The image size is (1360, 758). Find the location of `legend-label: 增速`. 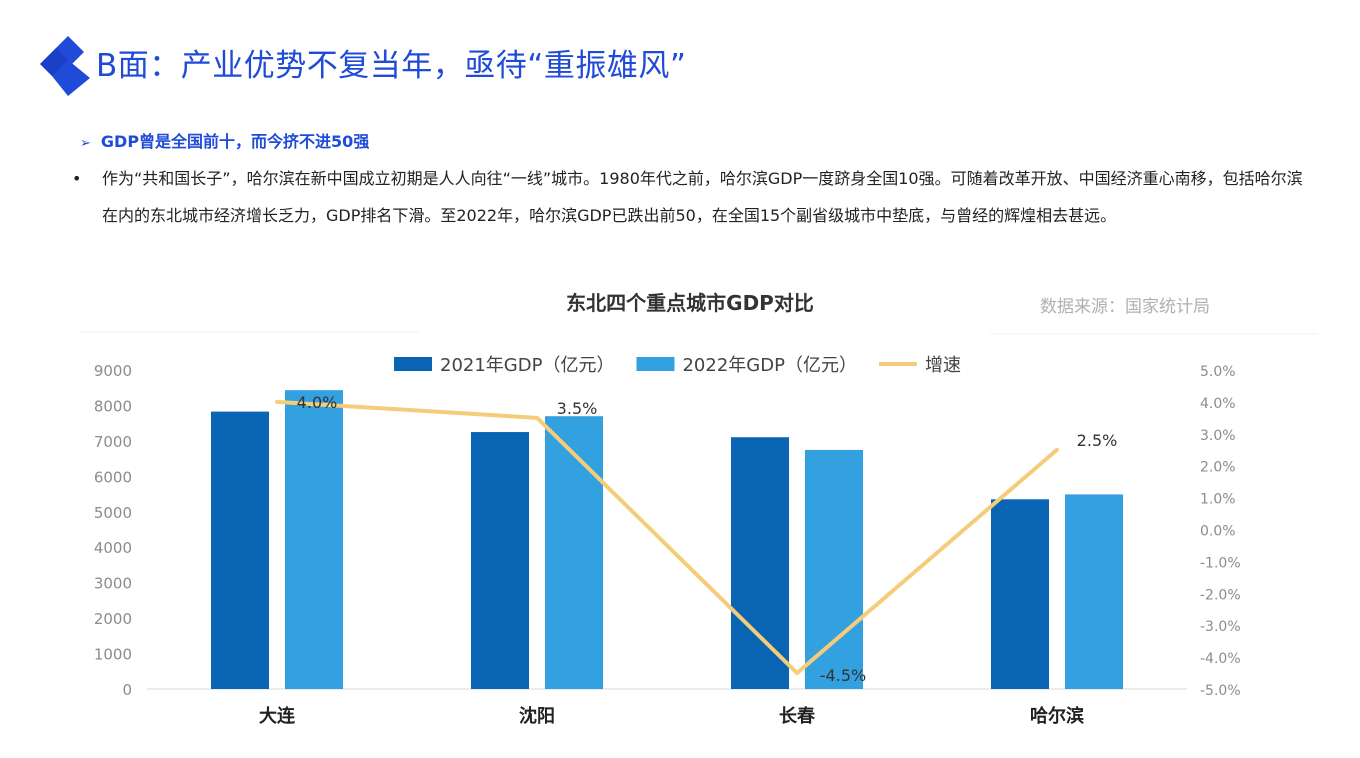

legend-label: 增速 is located at coordinates (943, 365).